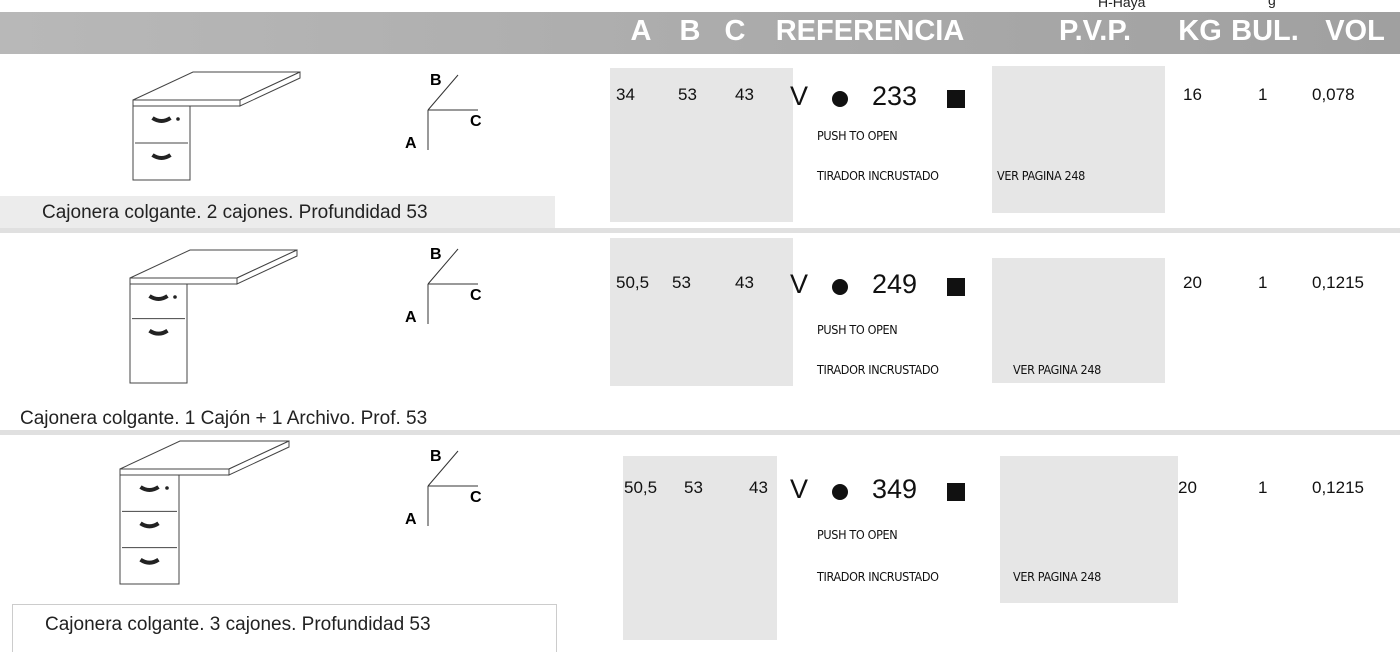 The width and height of the screenshot is (1400, 652). What do you see at coordinates (1200, 31) in the screenshot?
I see `column-header: KG` at bounding box center [1200, 31].